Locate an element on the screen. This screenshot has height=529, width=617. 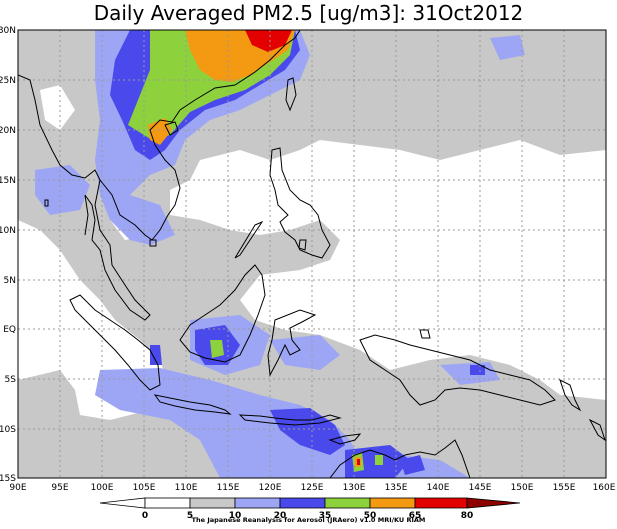
lon-tick-label: 155E is located at coordinates (564, 488).